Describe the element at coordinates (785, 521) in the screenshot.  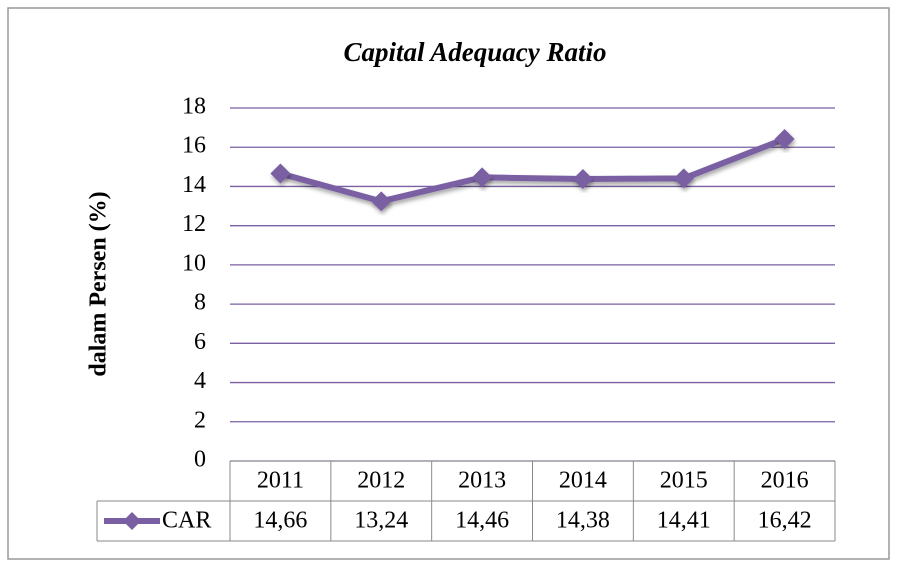
I see `table-value: 16,42` at that location.